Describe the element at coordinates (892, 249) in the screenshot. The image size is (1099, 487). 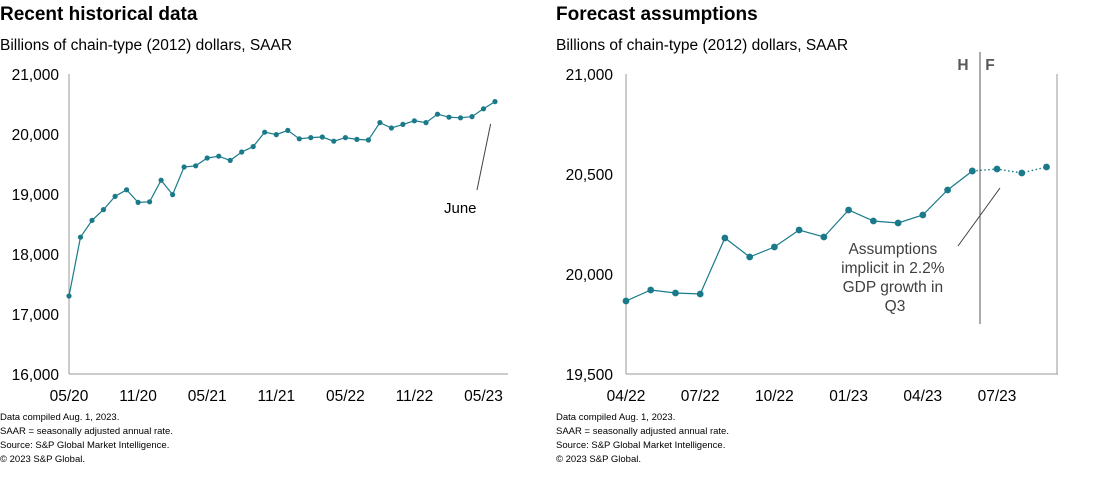
I see `assumptions-annotation-line: Assumptions` at that location.